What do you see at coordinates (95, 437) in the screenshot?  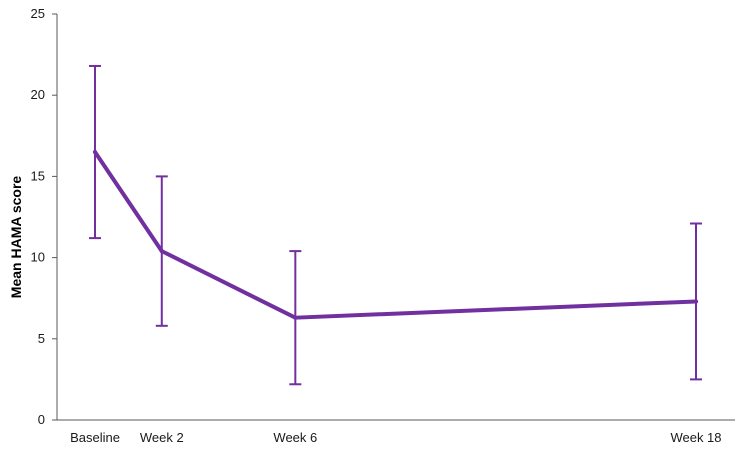 I see `x-tick-label: Baseline` at bounding box center [95, 437].